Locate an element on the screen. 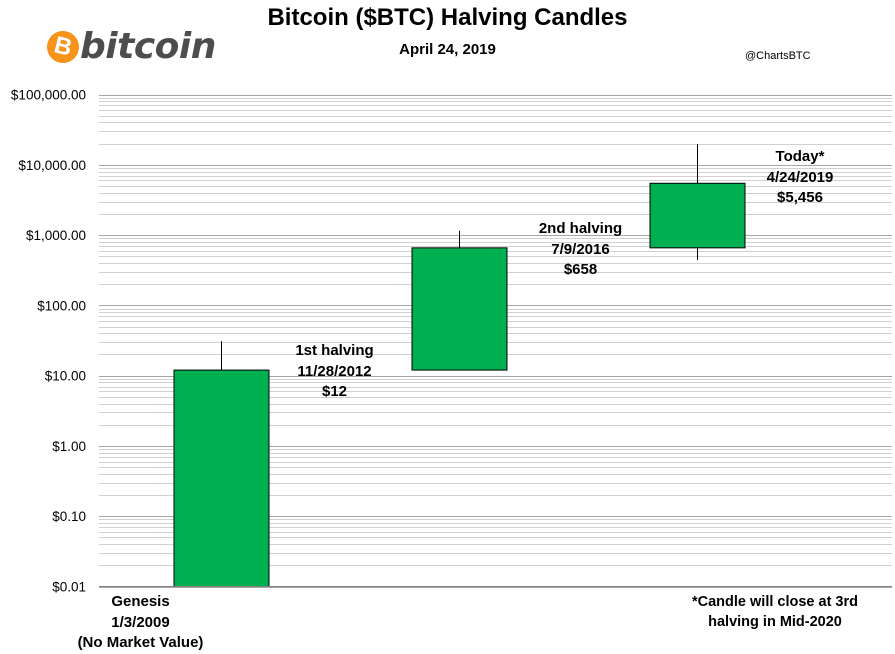 The width and height of the screenshot is (895, 654). y-tick-label: $100,000.00 is located at coordinates (48, 95).